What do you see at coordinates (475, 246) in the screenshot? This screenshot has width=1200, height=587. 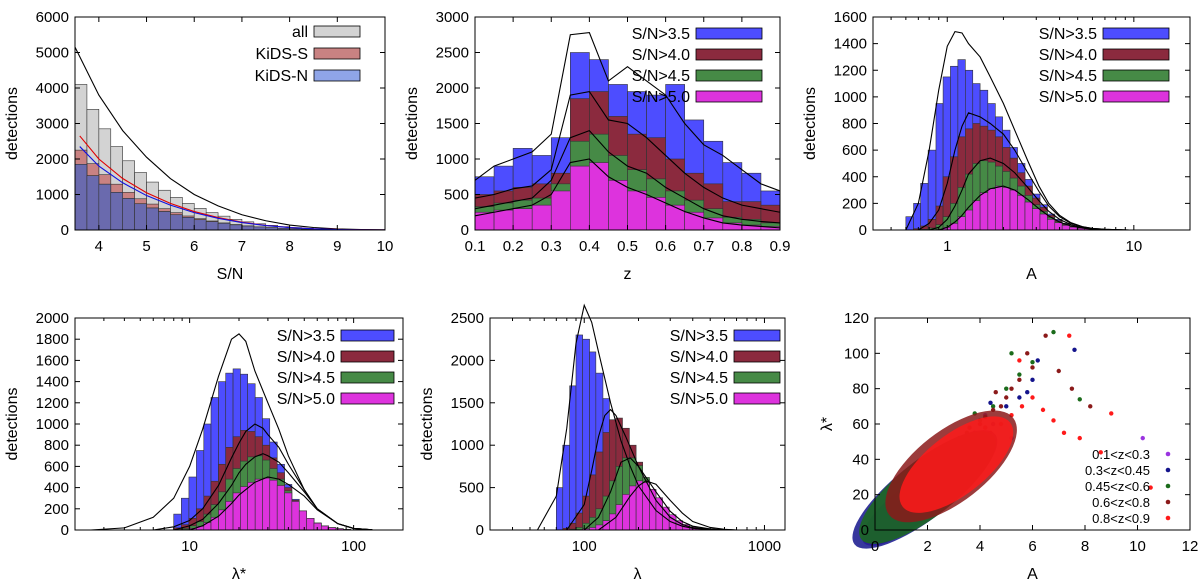 I see `x-tick-label: 0.1` at bounding box center [475, 246].